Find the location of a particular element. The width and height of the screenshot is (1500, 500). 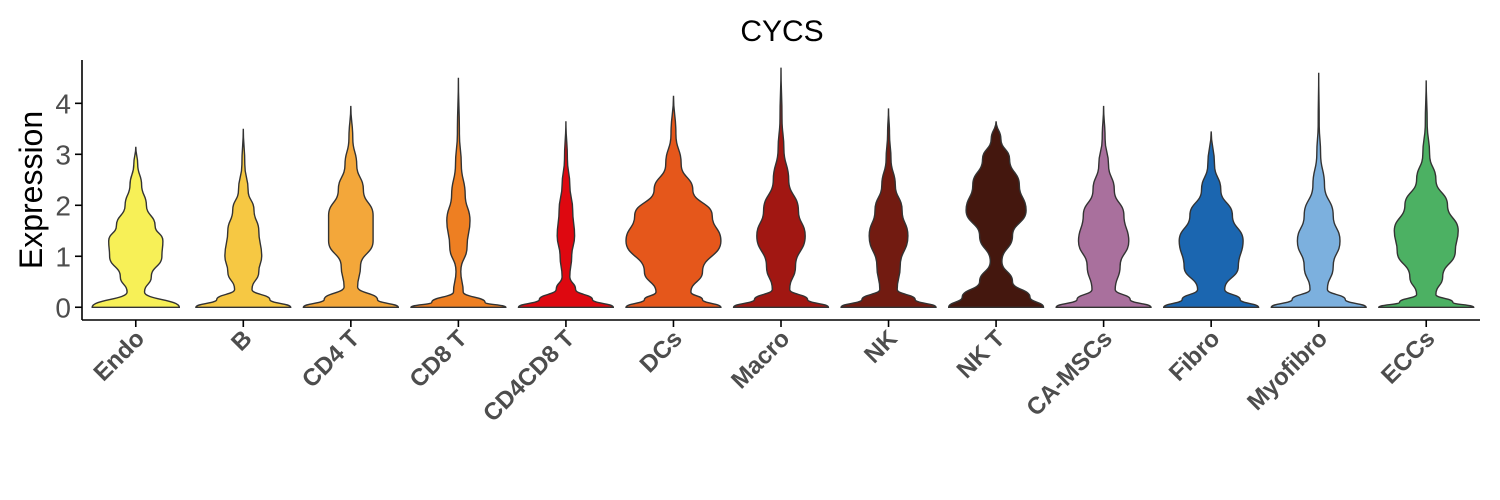

x-tick-label: NK is located at coordinates (881, 347).